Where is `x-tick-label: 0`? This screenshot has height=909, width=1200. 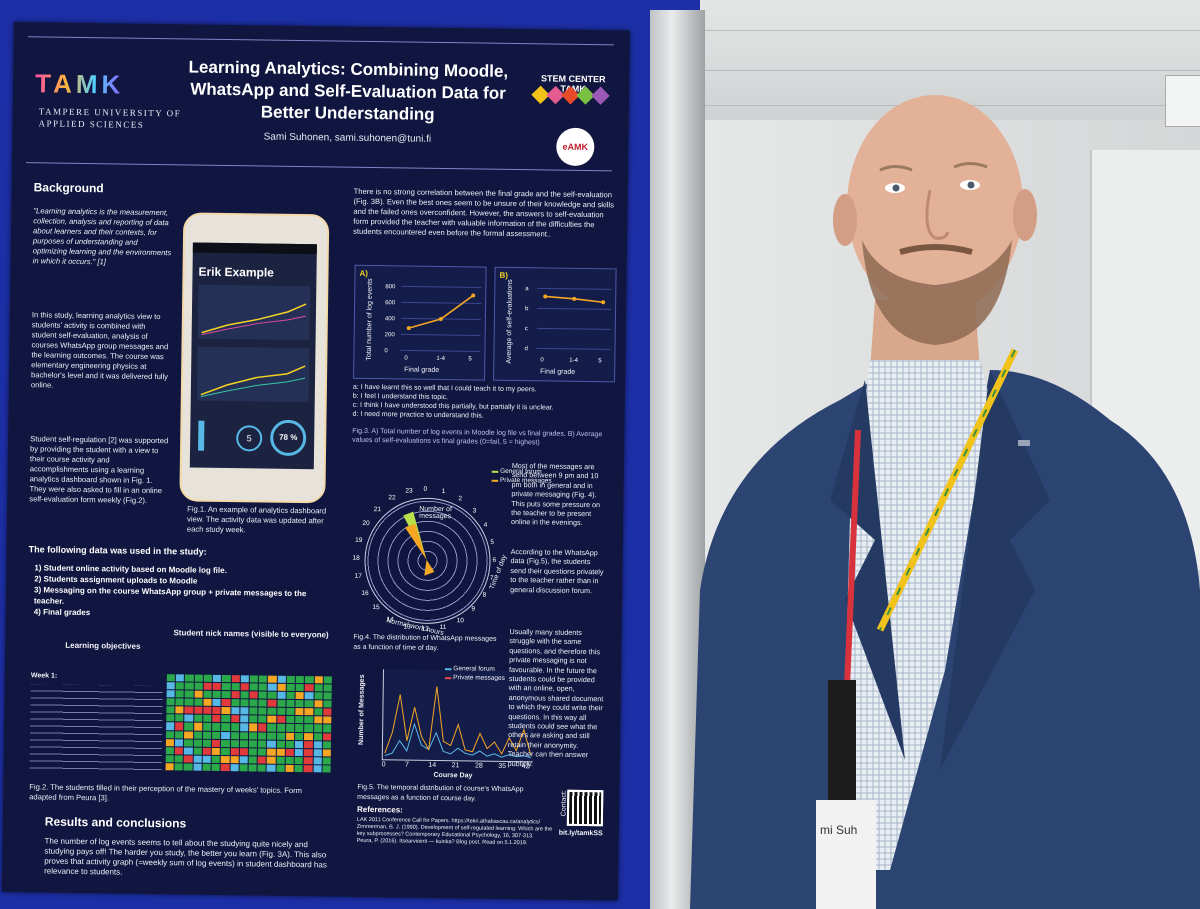 x-tick-label: 0 is located at coordinates (383, 765).